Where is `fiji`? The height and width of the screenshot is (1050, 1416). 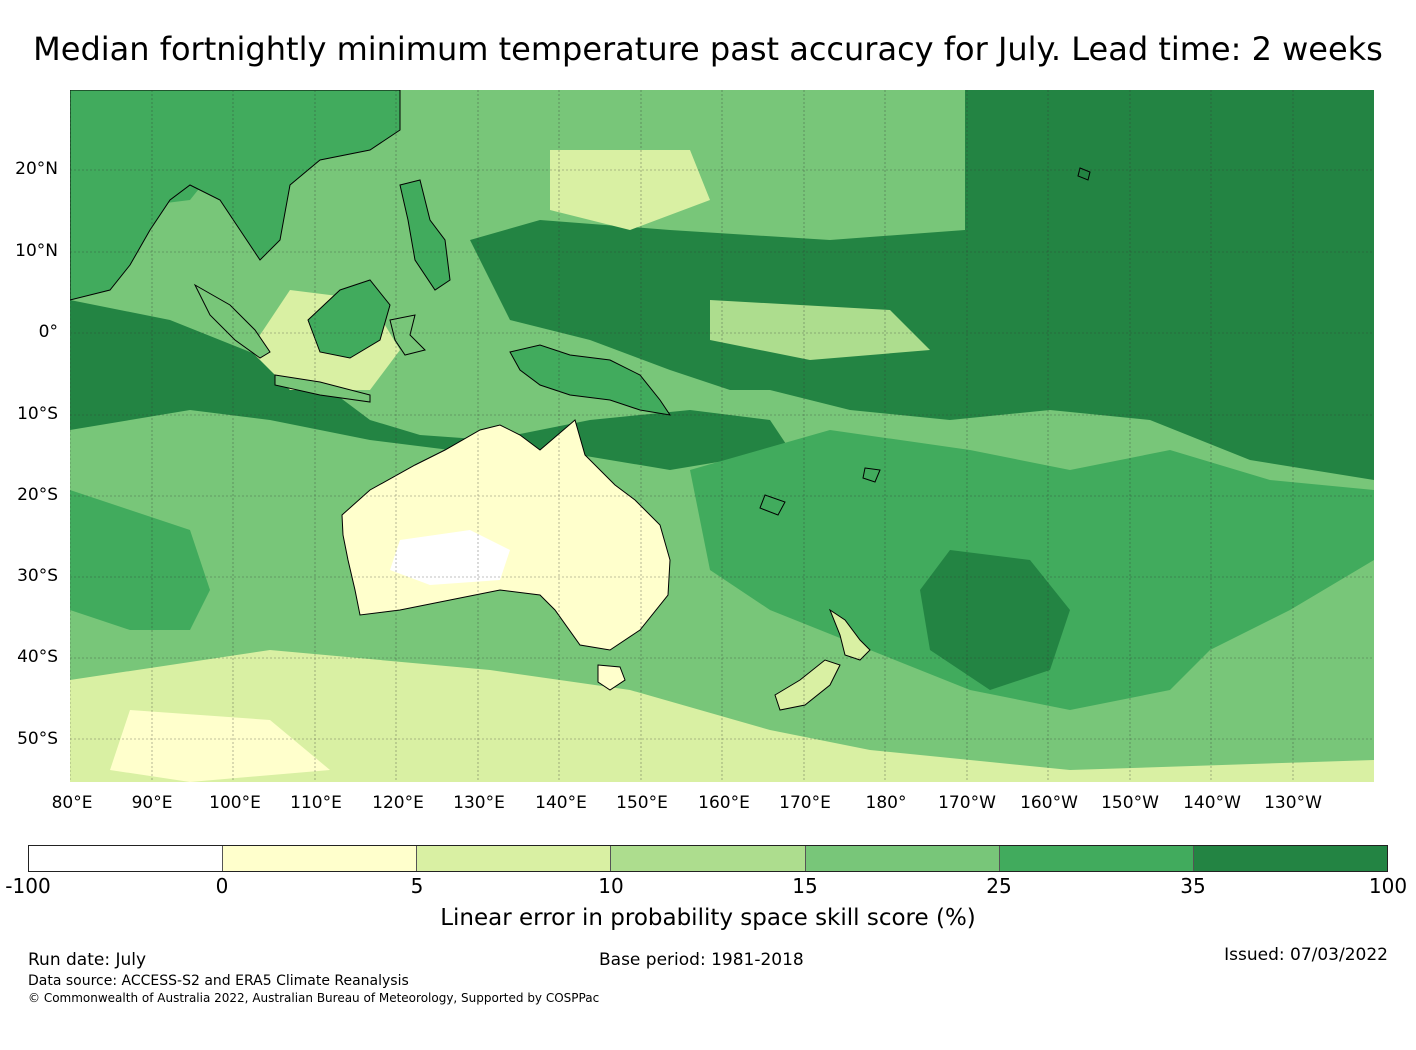
fiji is located at coordinates (871, 475).